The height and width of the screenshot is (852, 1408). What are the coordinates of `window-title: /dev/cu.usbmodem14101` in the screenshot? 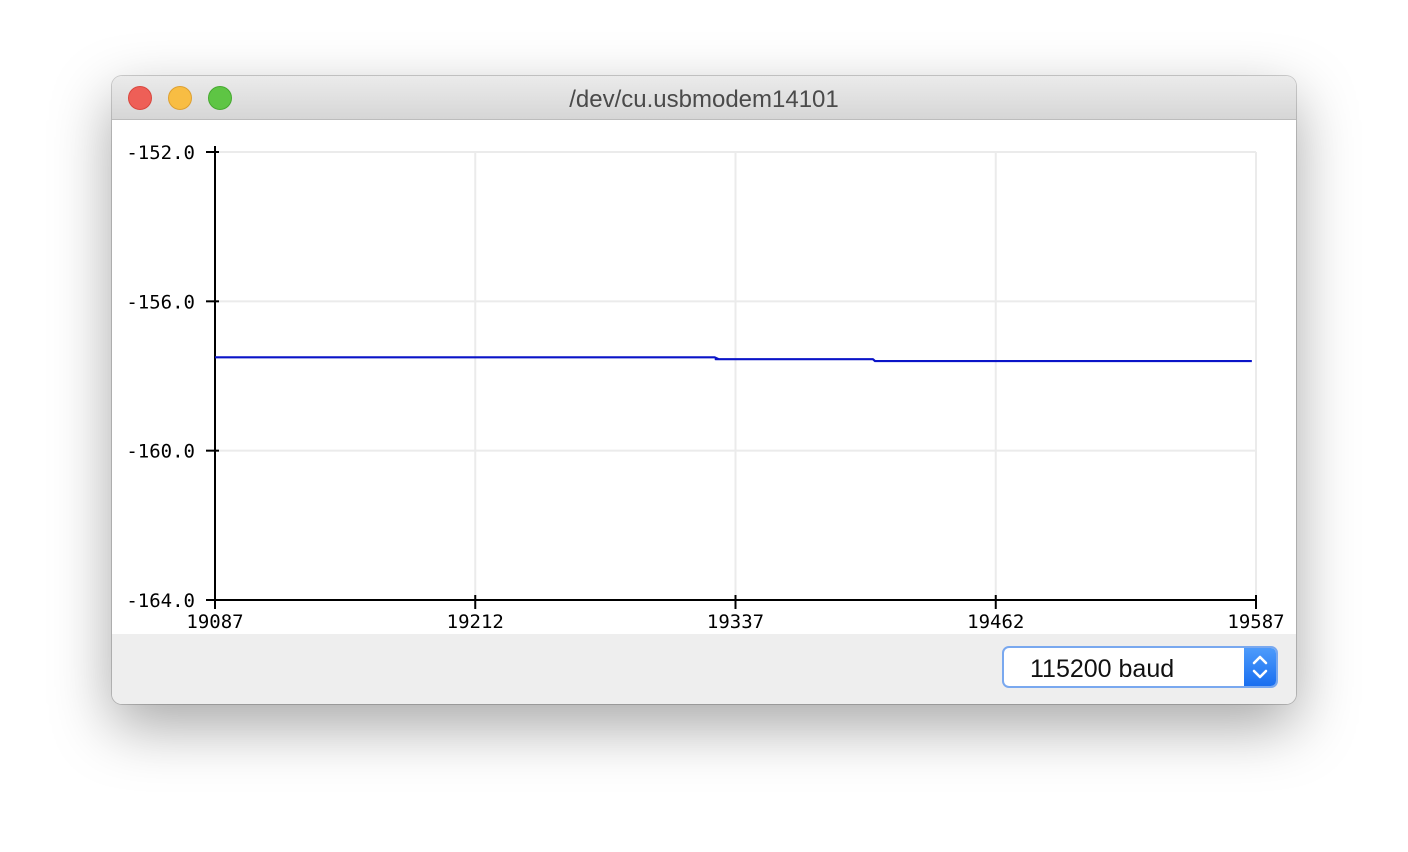 It's located at (704, 99).